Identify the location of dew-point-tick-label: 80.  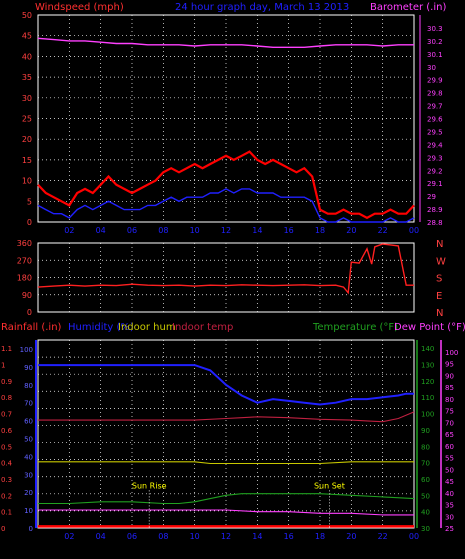
(449, 400).